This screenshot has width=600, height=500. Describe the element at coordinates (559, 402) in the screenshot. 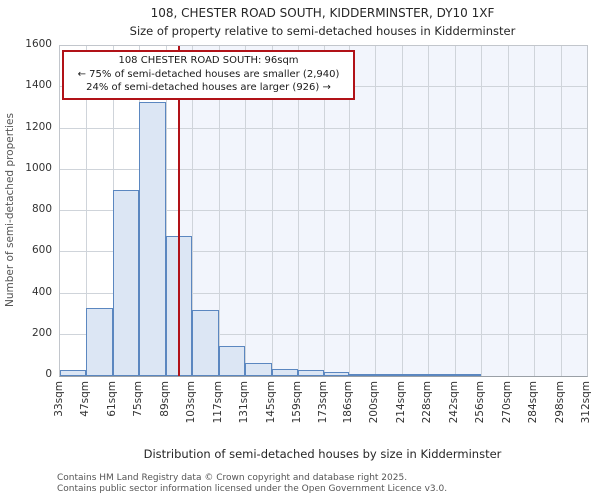

I see `x-tick-label: 298sqm` at that location.